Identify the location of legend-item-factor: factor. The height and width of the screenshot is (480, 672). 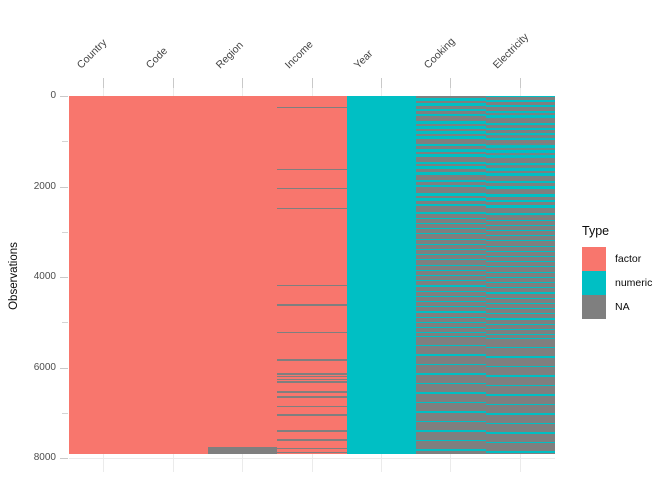
(617, 259).